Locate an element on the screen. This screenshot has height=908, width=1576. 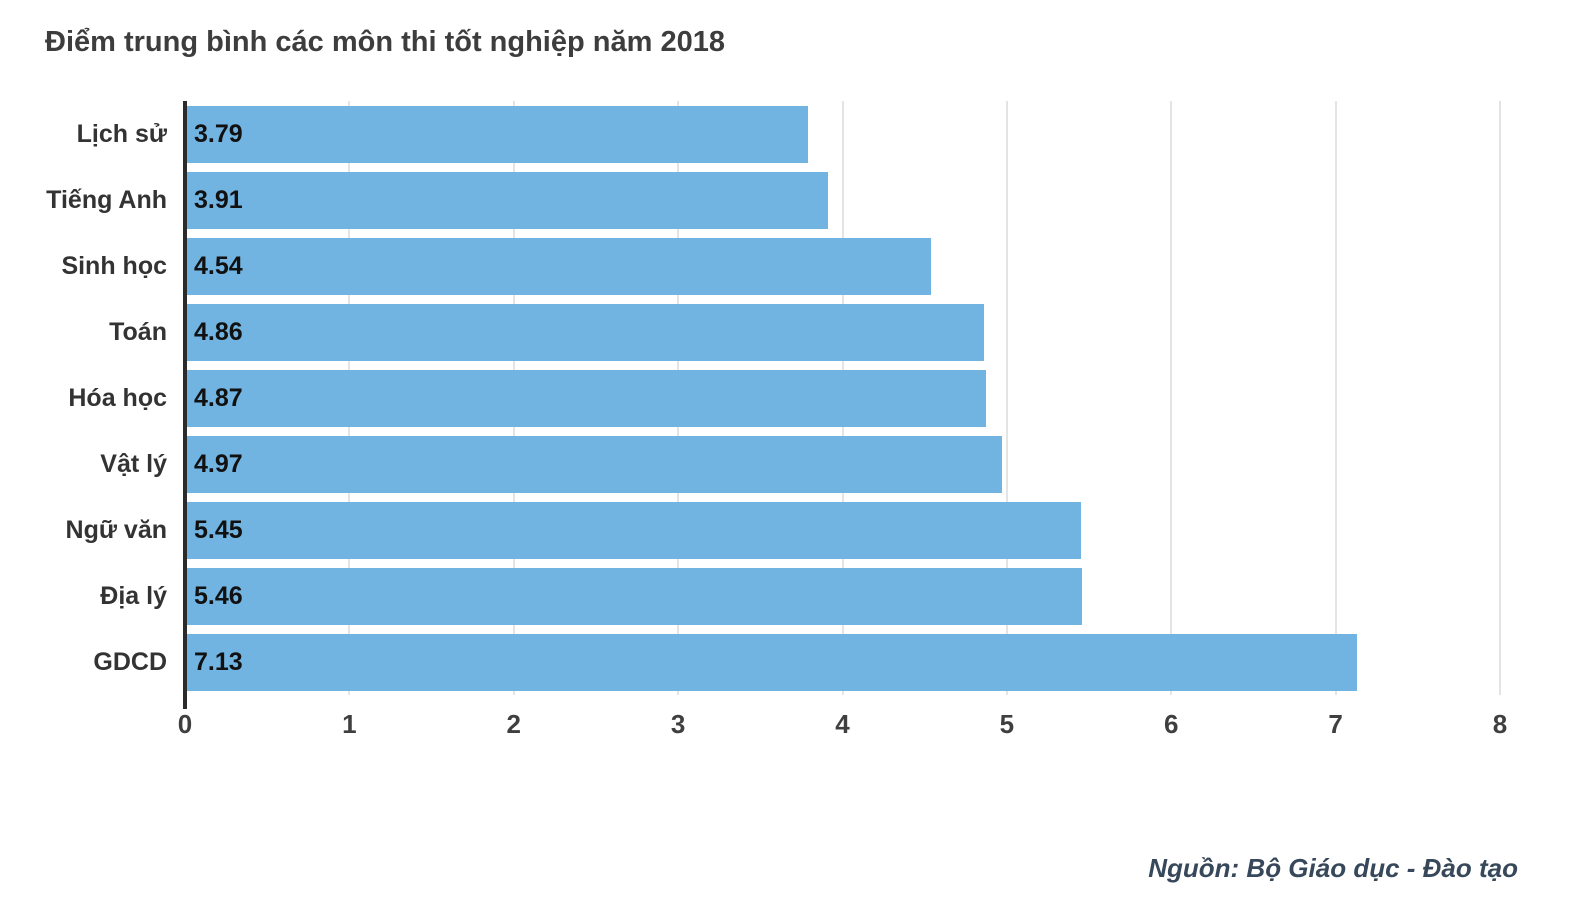
chart-row: Sinh học 4.54 is located at coordinates (772, 266).